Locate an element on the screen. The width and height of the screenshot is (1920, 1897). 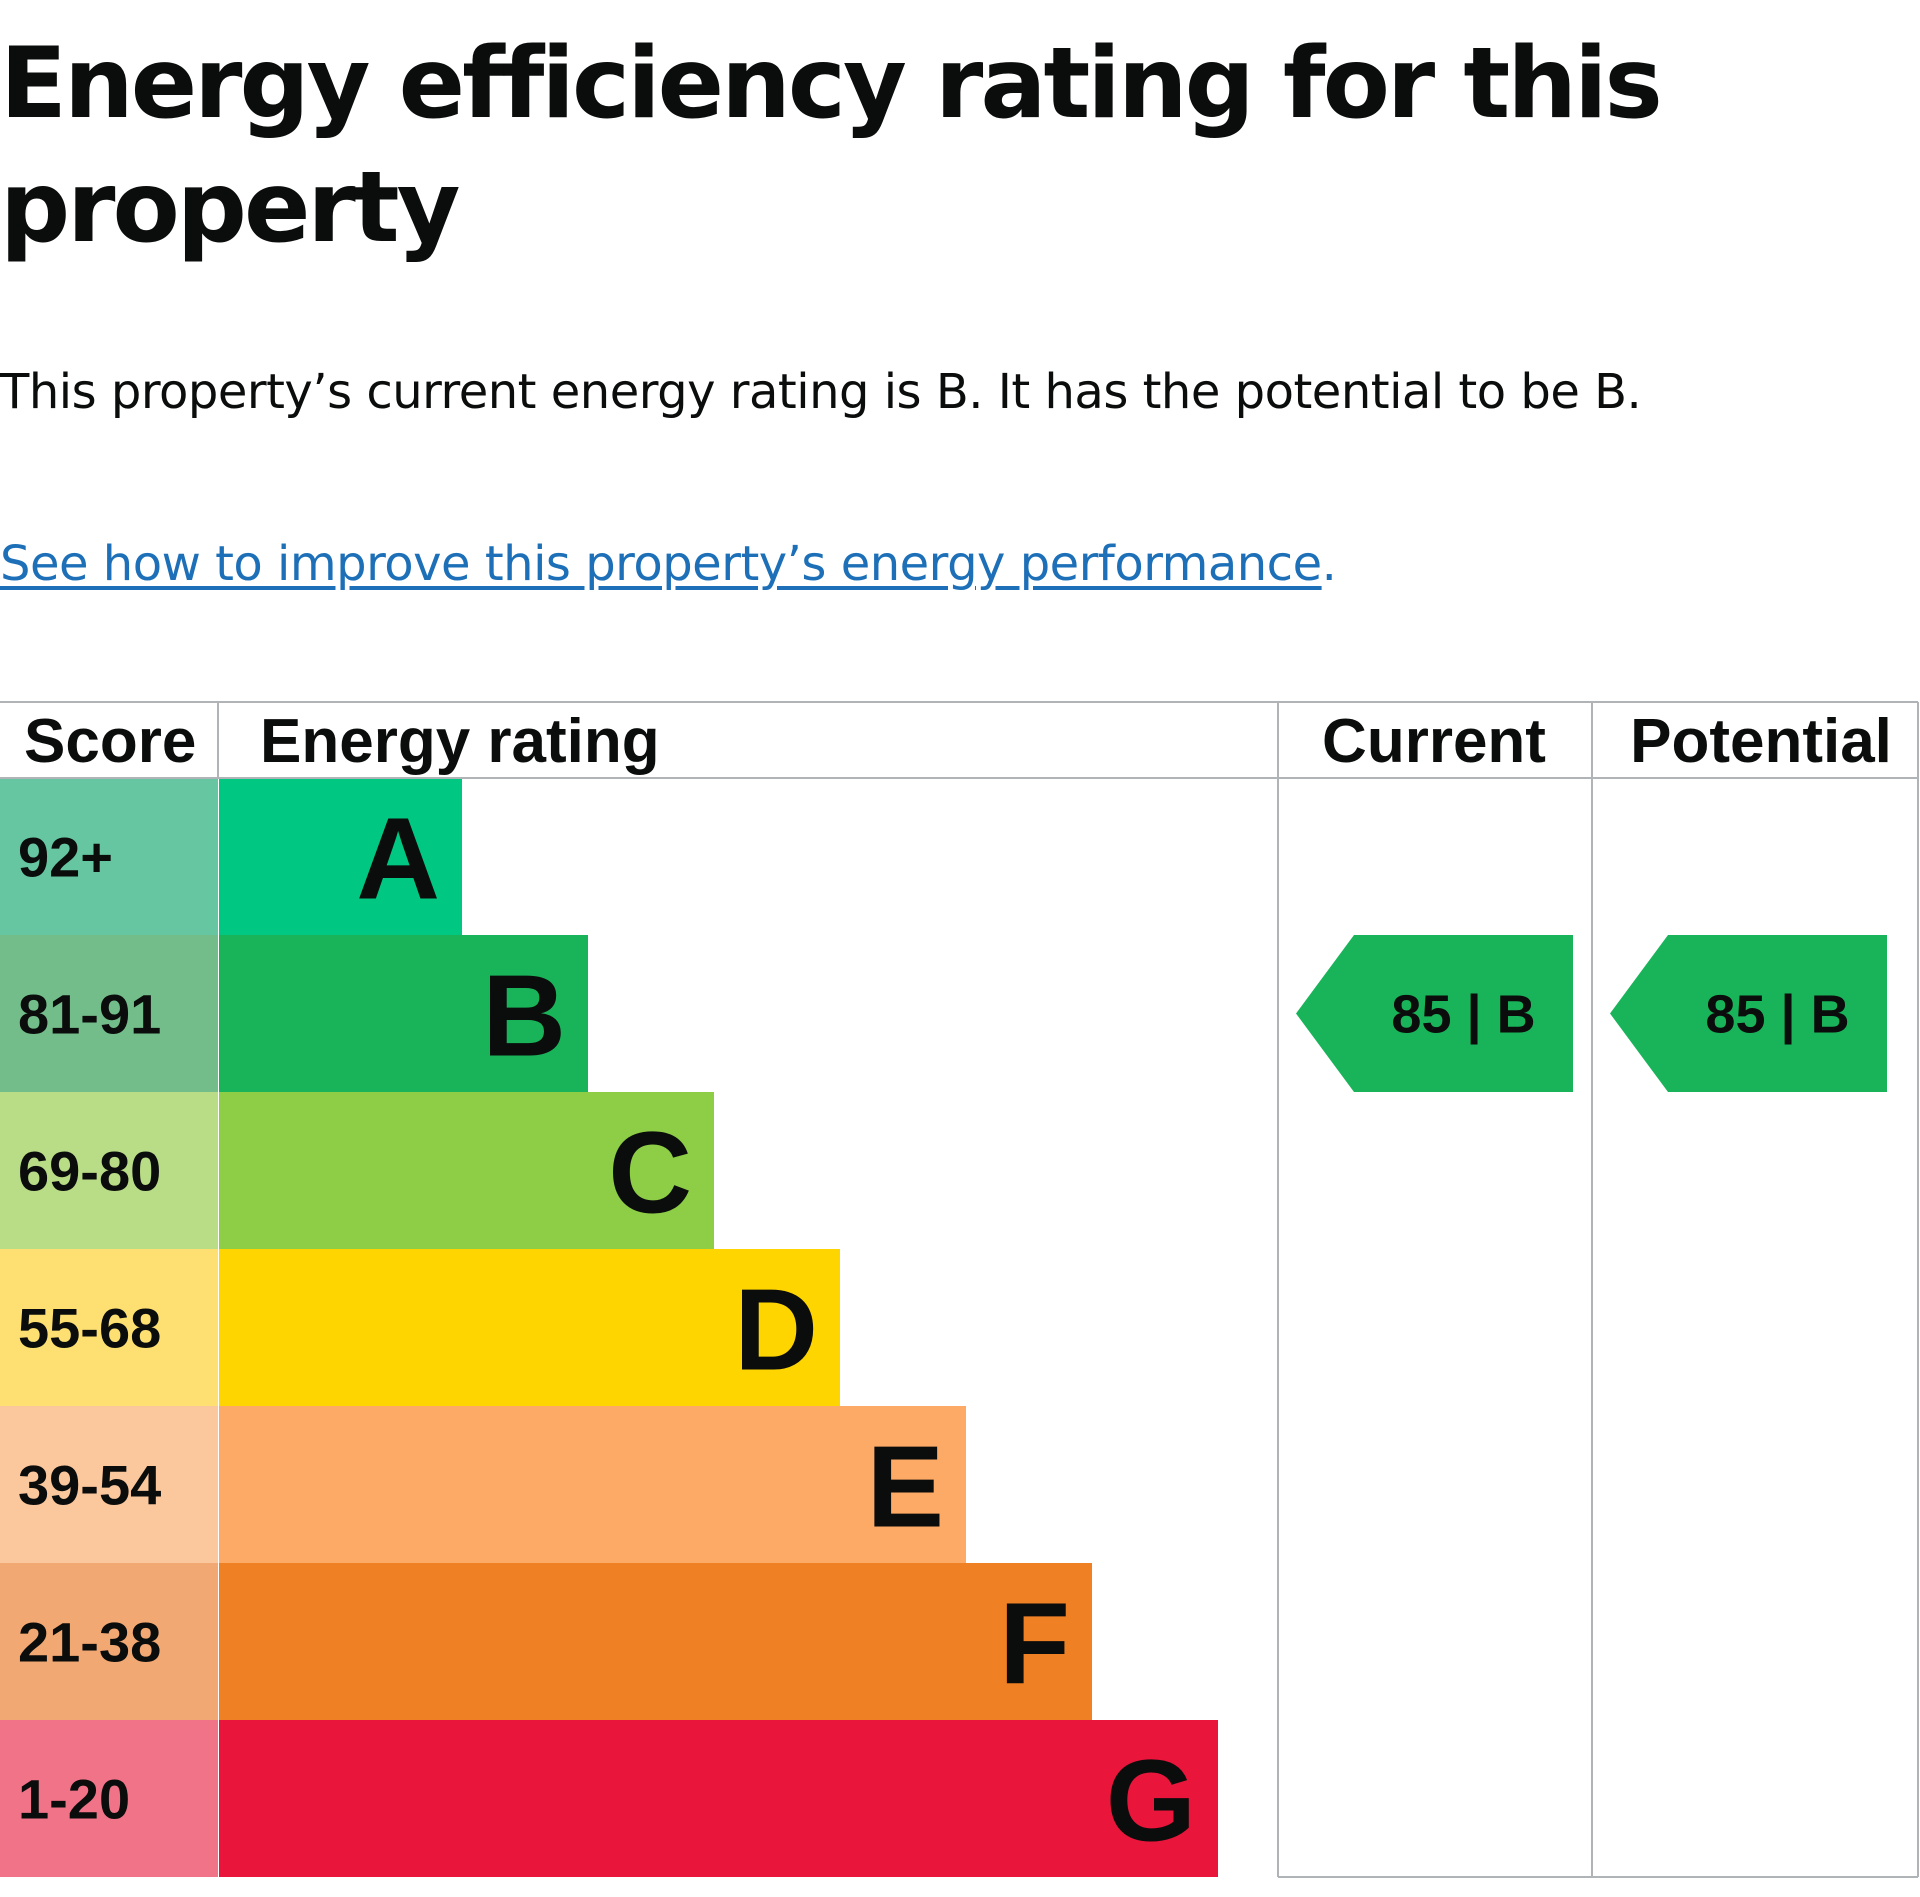
potential-rating-arrow is located at coordinates (1748, 1013).